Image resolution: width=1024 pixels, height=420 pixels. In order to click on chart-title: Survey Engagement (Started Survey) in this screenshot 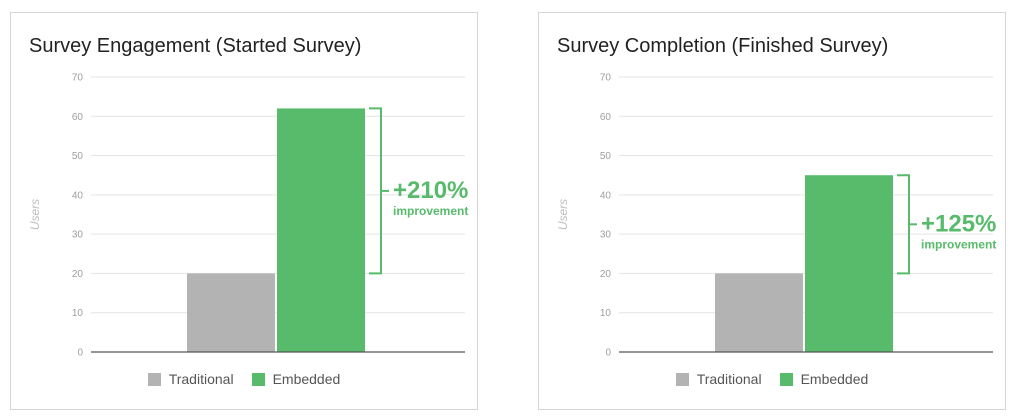, I will do `click(195, 46)`.